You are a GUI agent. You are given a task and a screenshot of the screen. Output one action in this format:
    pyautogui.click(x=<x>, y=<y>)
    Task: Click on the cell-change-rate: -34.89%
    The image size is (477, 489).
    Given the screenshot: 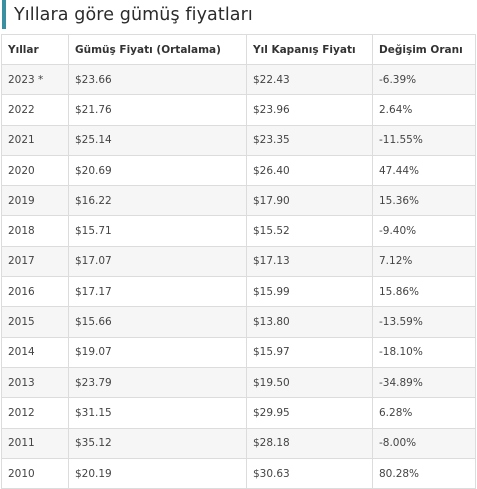 What is the action you would take?
    pyautogui.click(x=424, y=382)
    